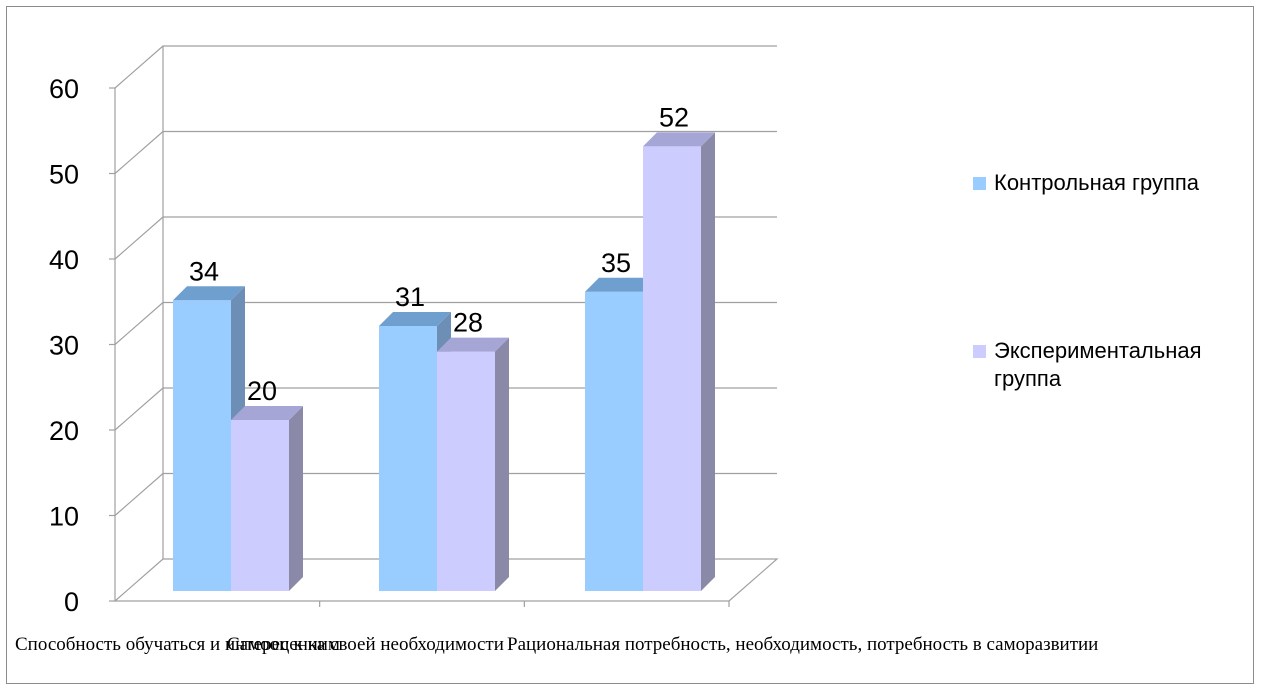 The height and width of the screenshot is (691, 1261). What do you see at coordinates (64, 431) in the screenshot?
I see `y-tick-label: 20` at bounding box center [64, 431].